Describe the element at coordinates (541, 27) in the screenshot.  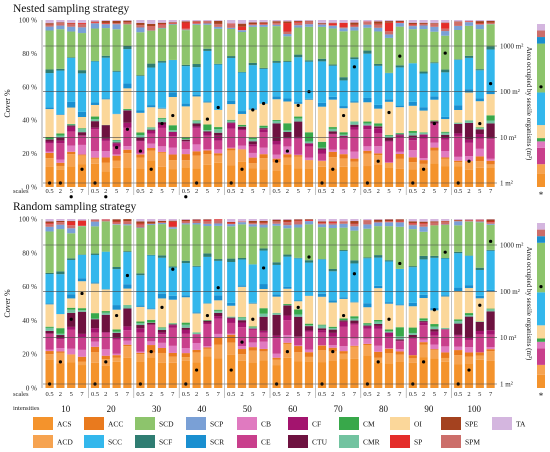
I see `category-swatch-TA` at that location.